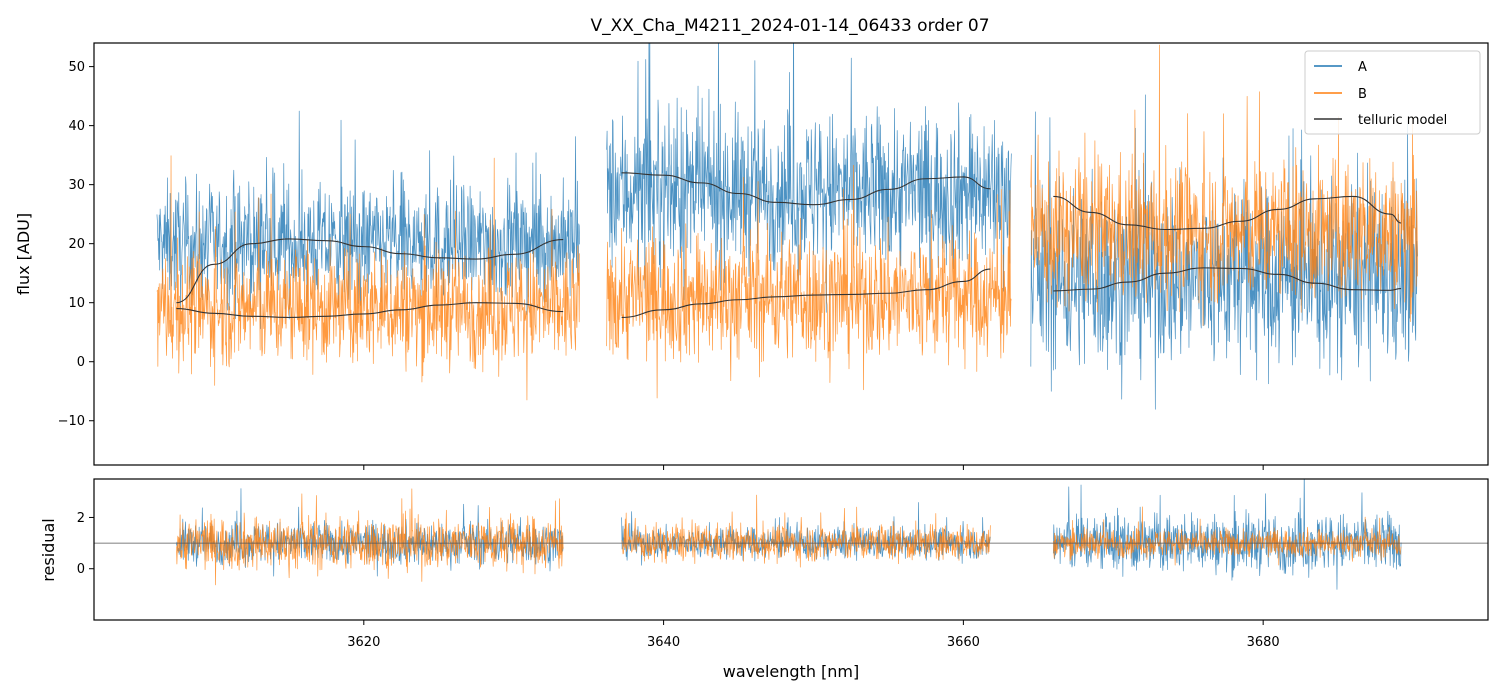 The height and width of the screenshot is (696, 1502). I want to click on flux-y-tick-label: 10, so click(76, 303).